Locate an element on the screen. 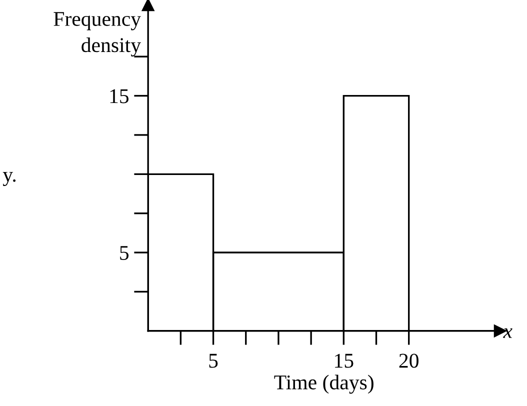 The width and height of the screenshot is (527, 406). x-axis-title: Time (days) is located at coordinates (324, 384).